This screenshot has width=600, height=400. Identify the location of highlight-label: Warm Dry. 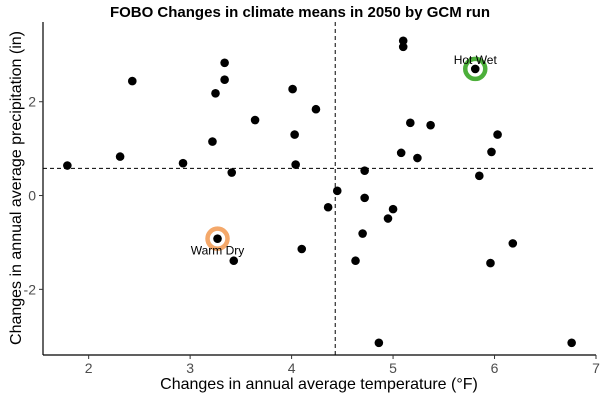
(218, 251).